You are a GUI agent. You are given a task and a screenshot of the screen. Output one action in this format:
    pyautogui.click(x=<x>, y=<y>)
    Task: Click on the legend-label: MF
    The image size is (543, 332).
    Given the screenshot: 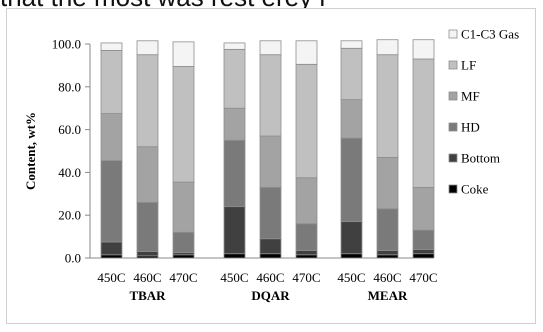 What is the action you would take?
    pyautogui.click(x=470, y=96)
    